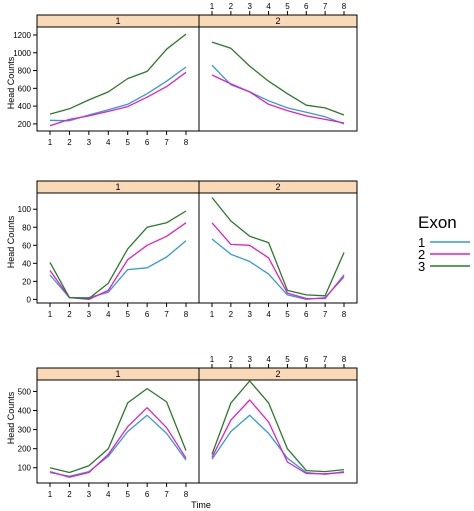 The image size is (474, 511). I want to click on y-tick-label: 60, so click(26, 245).